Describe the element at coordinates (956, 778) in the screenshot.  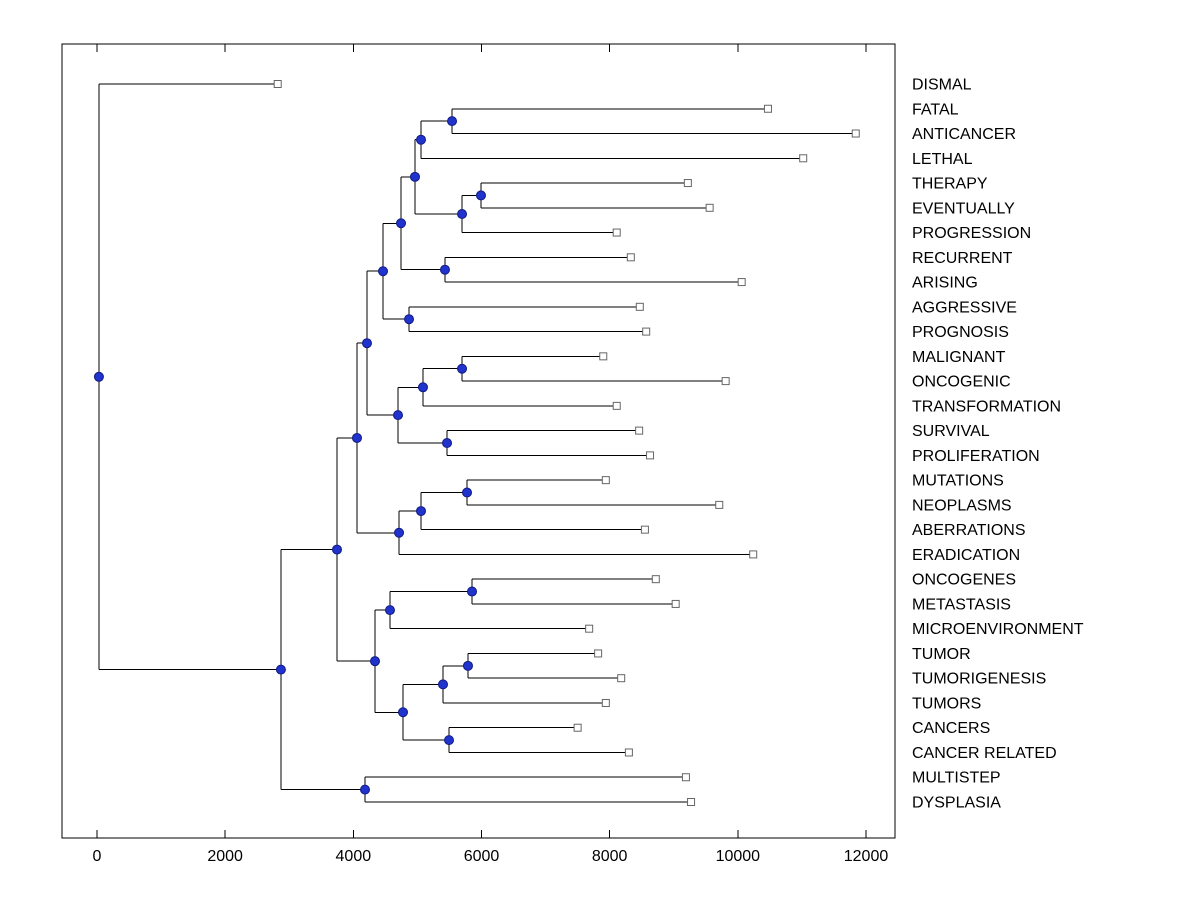
I see `leaf-label: MULTISTEP` at that location.